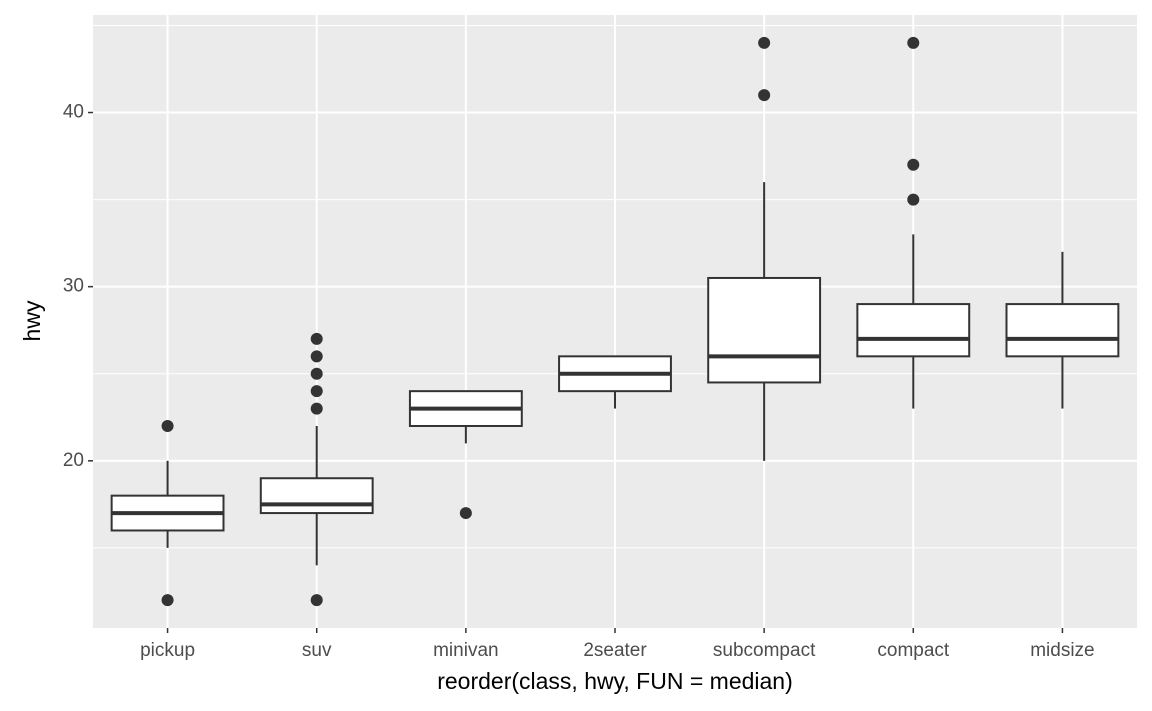 Image resolution: width=1152 pixels, height=711 pixels. Describe the element at coordinates (615, 650) in the screenshot. I see `x-tick-label: 2seater` at that location.